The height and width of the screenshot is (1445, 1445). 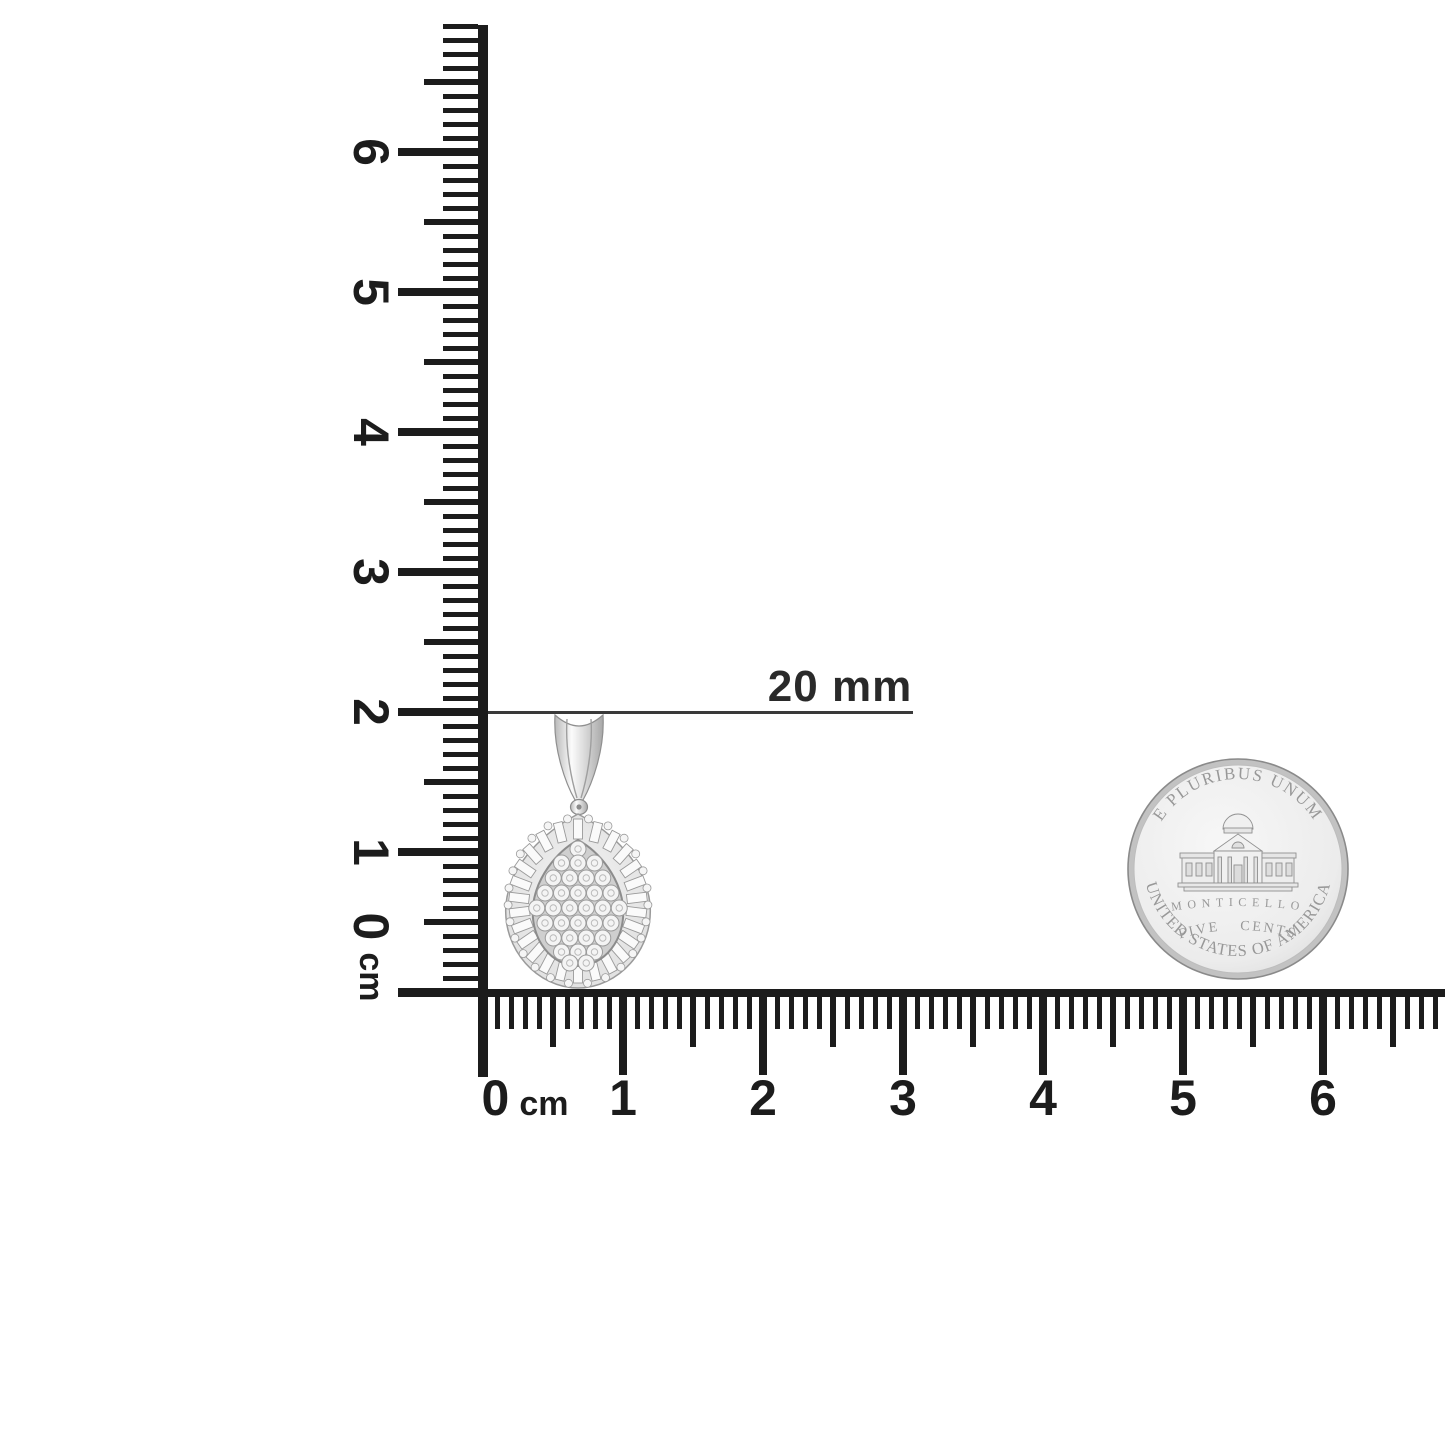 I want to click on vertical-ruler-label-5: 5, so click(x=371, y=292).